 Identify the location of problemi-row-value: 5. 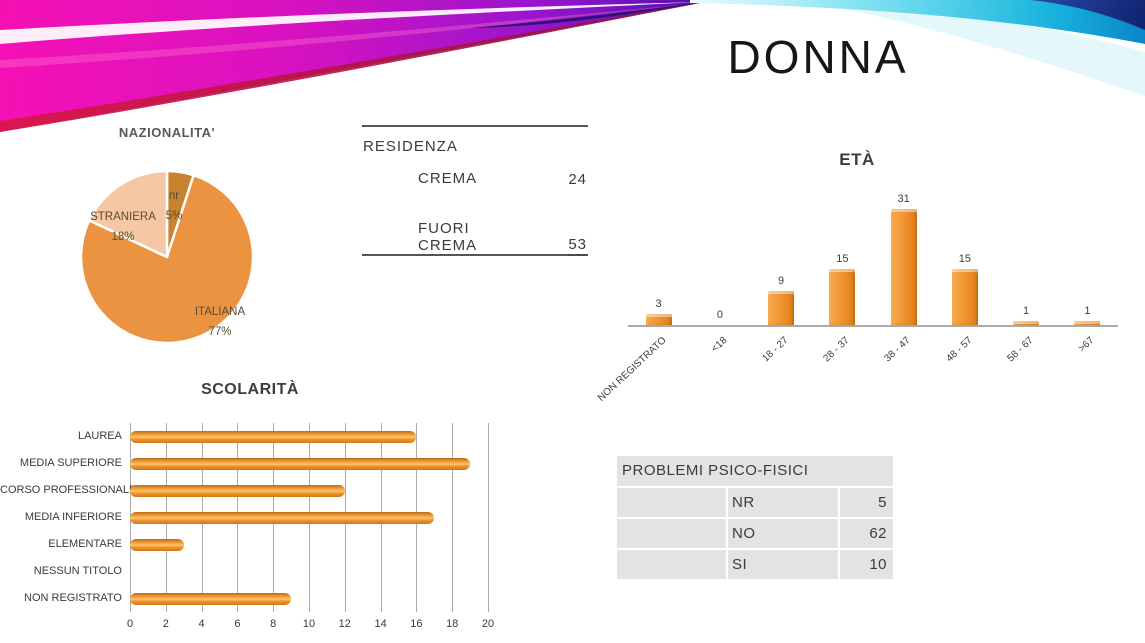
(866, 502).